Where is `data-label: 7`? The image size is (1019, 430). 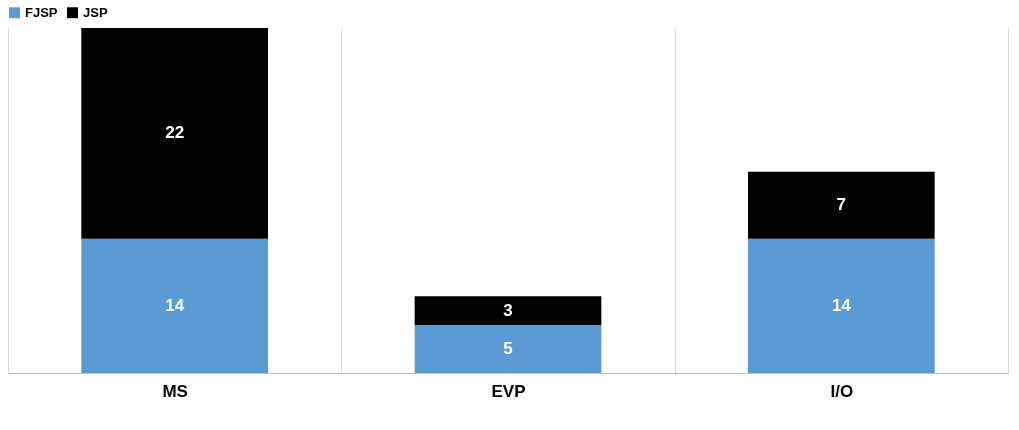
data-label: 7 is located at coordinates (841, 205).